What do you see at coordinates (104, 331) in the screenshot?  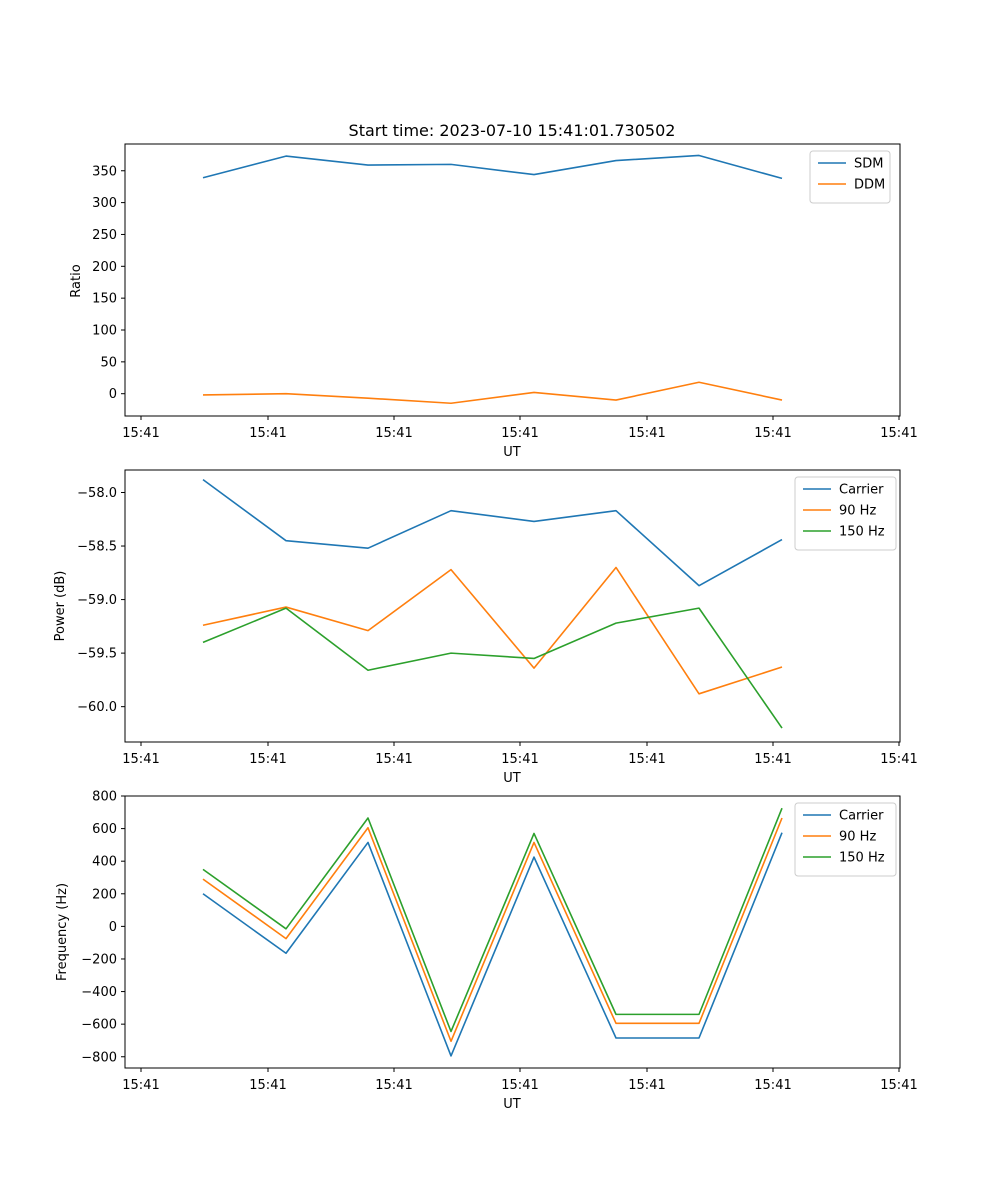 I see `y-tick-label: 100` at bounding box center [104, 331].